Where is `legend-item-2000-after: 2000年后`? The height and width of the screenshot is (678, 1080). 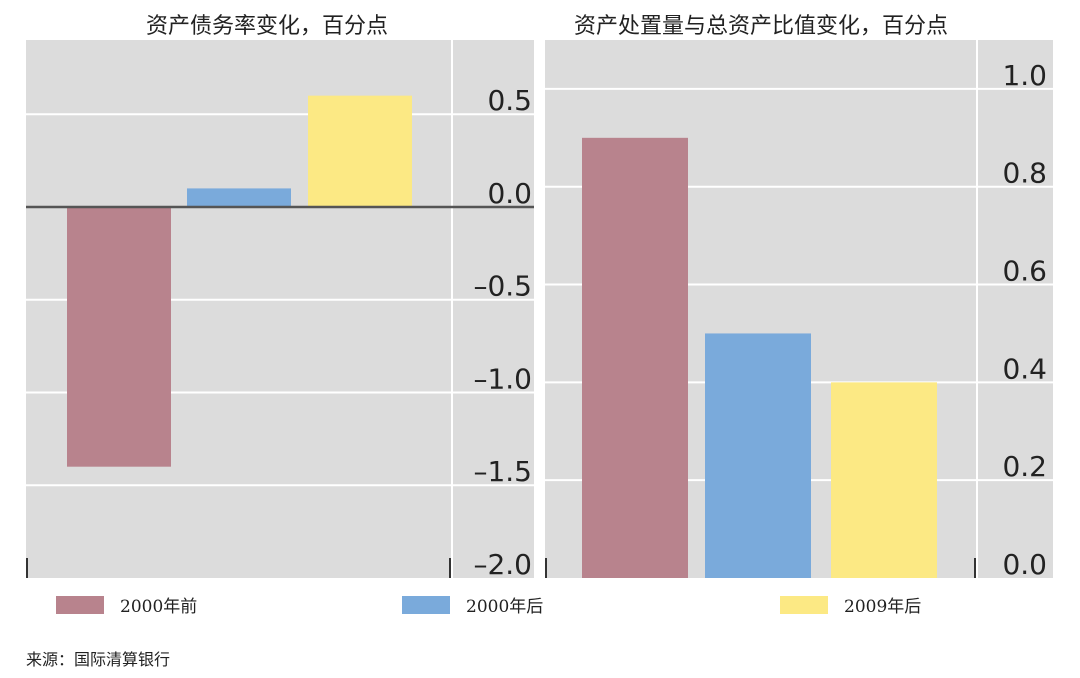
legend-item-2000-after: 2000年后 is located at coordinates (472, 604).